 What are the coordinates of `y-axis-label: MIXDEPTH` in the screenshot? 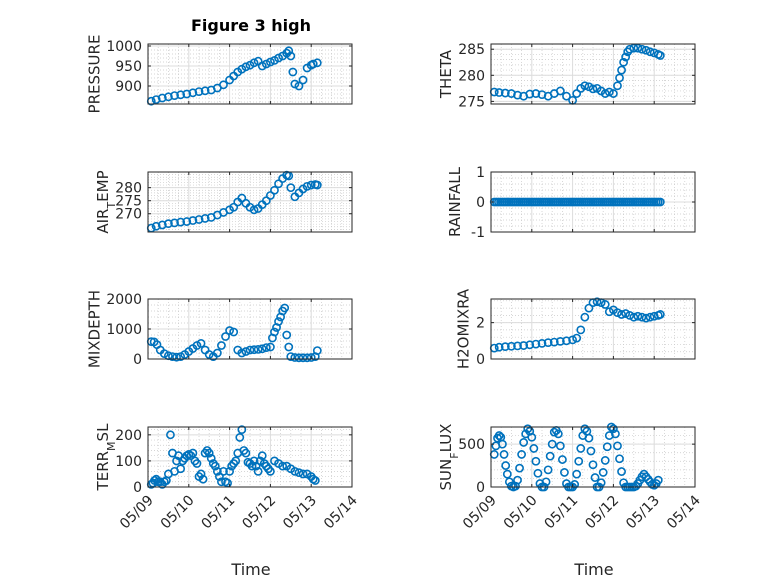 It's located at (95, 329).